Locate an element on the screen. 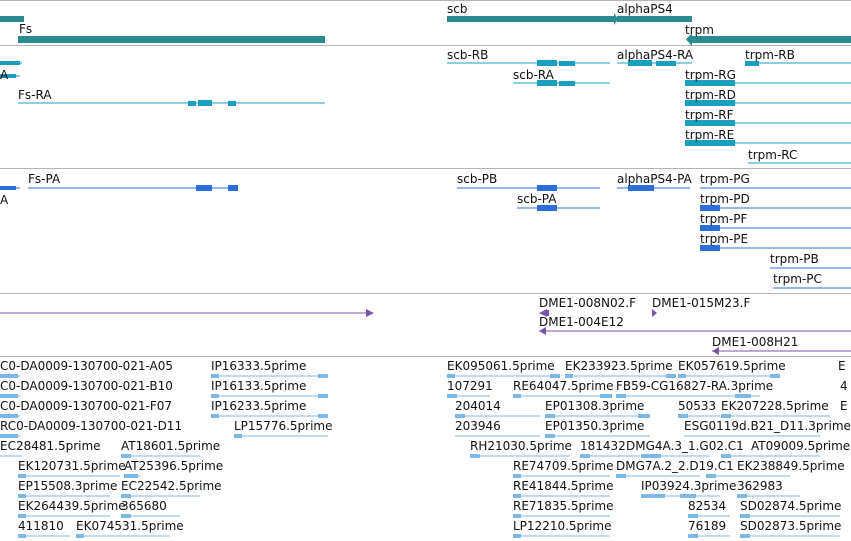  est-label: RE64047.5prime is located at coordinates (563, 386).